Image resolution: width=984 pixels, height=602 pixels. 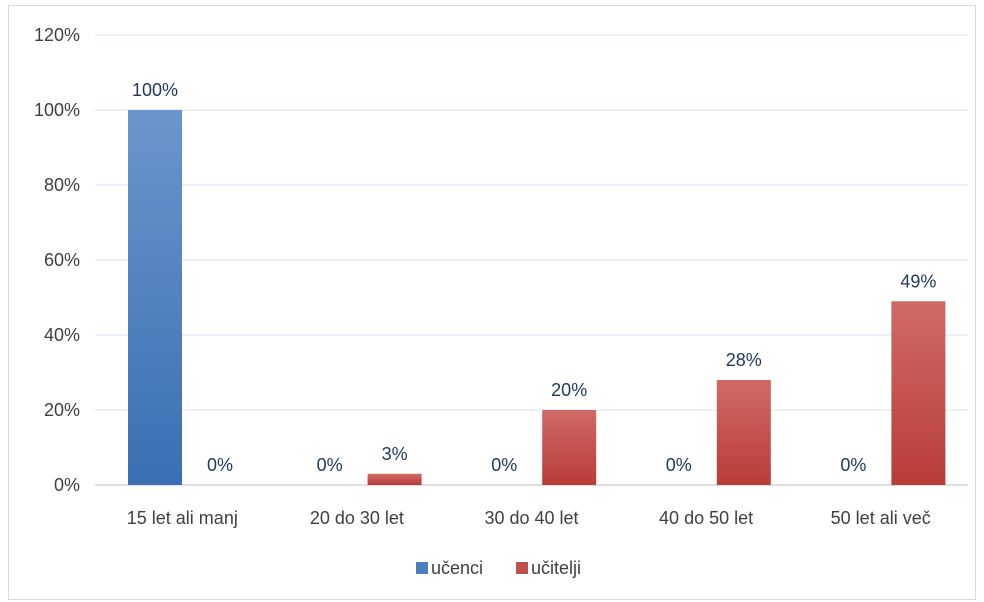 I want to click on x-tick-label: 40 do 50 let, so click(x=706, y=518).